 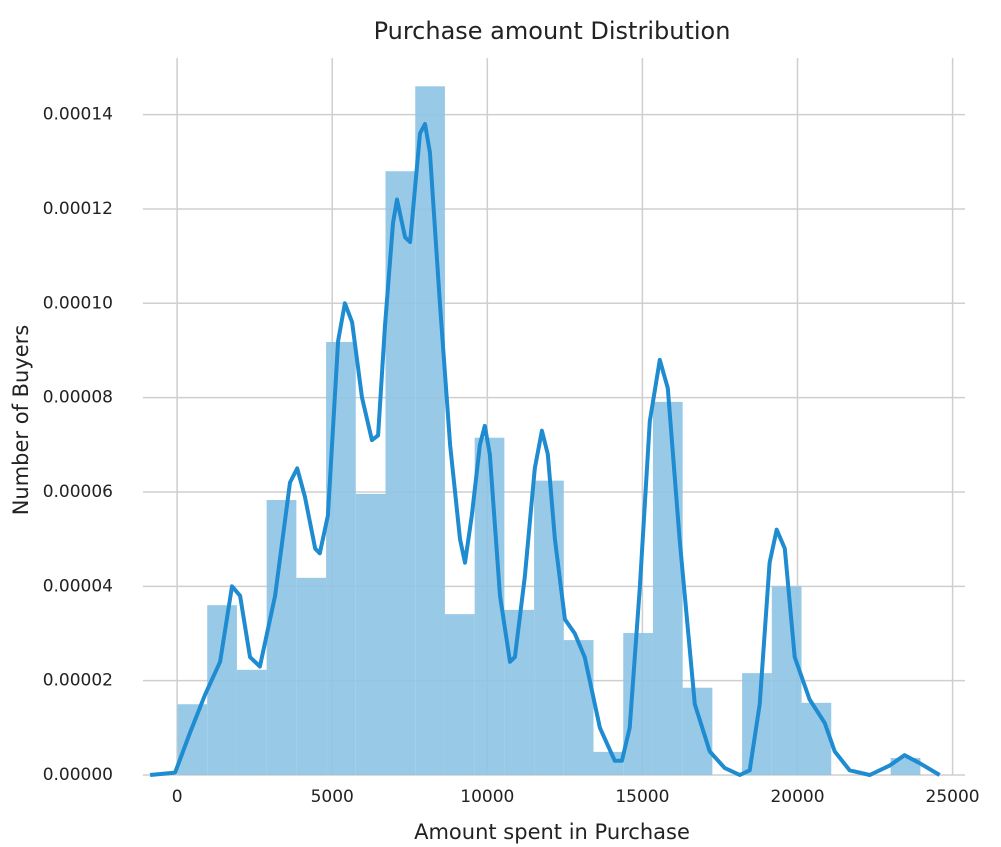 What do you see at coordinates (78, 492) in the screenshot?
I see `y-tick-label: 0.00006` at bounding box center [78, 492].